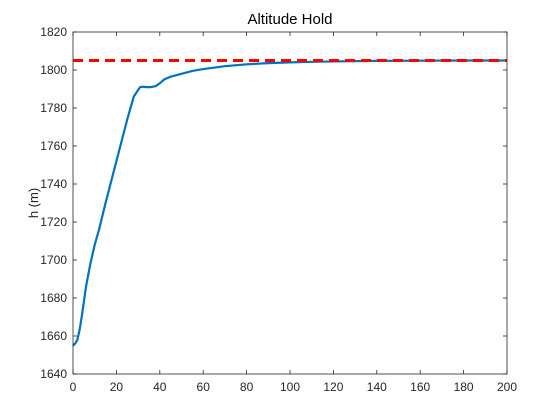 The image size is (560, 420). I want to click on x-tick-label: 200, so click(507, 387).